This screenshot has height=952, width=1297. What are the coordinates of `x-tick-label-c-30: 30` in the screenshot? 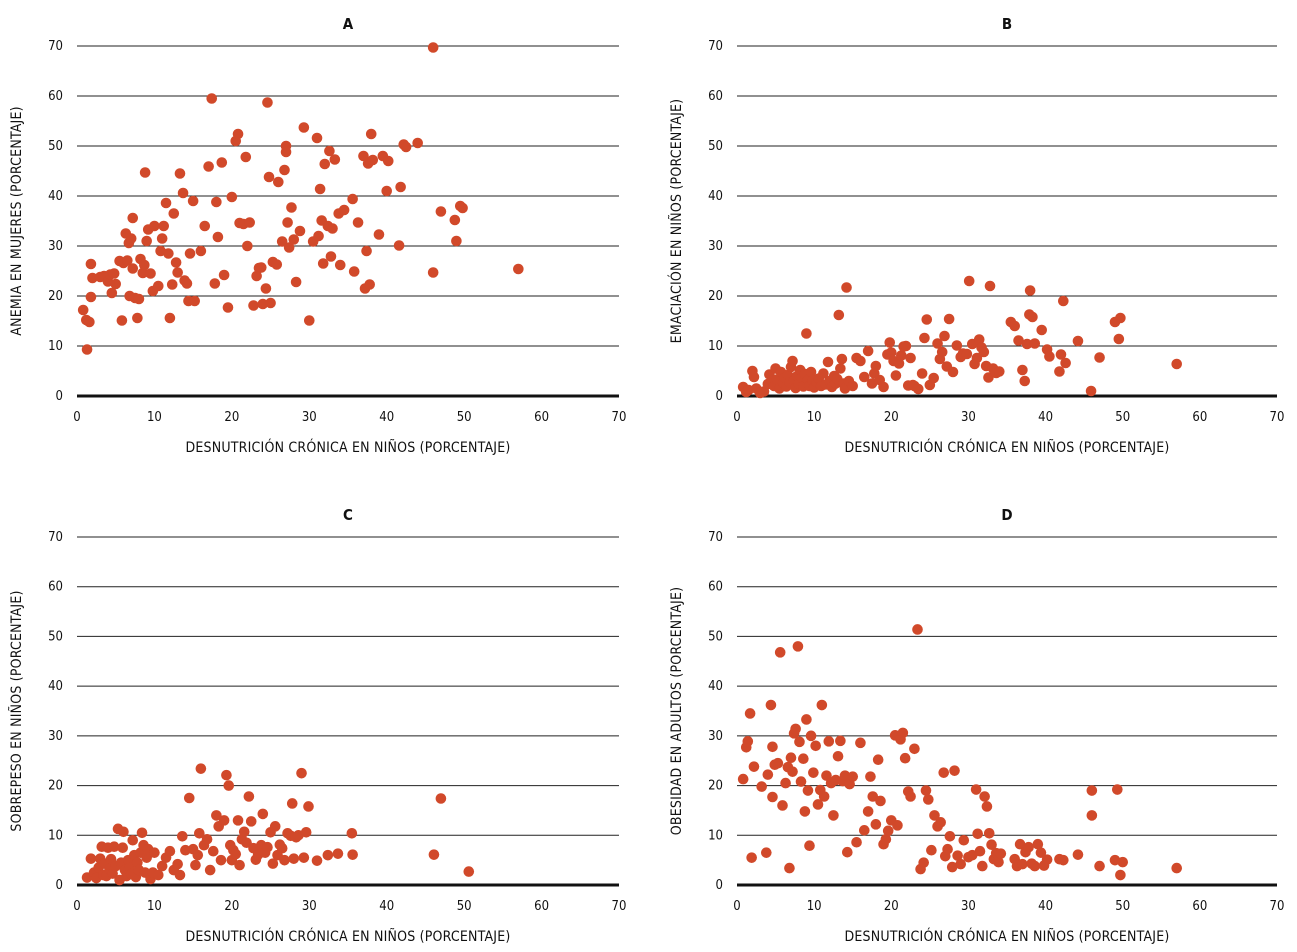 It's located at (309, 906).